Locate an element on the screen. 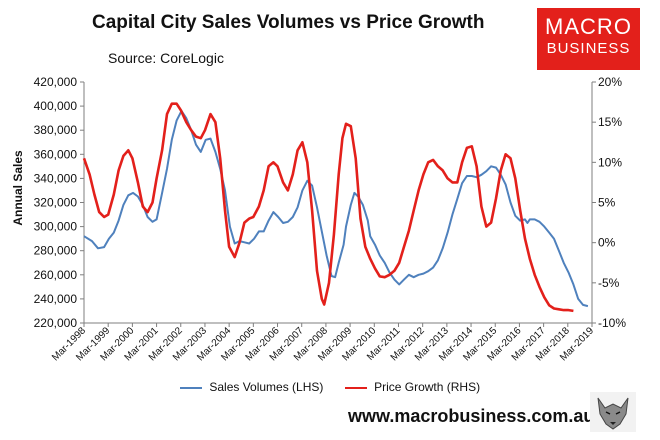  left-tick-label: 300,000 is located at coordinates (56, 227).